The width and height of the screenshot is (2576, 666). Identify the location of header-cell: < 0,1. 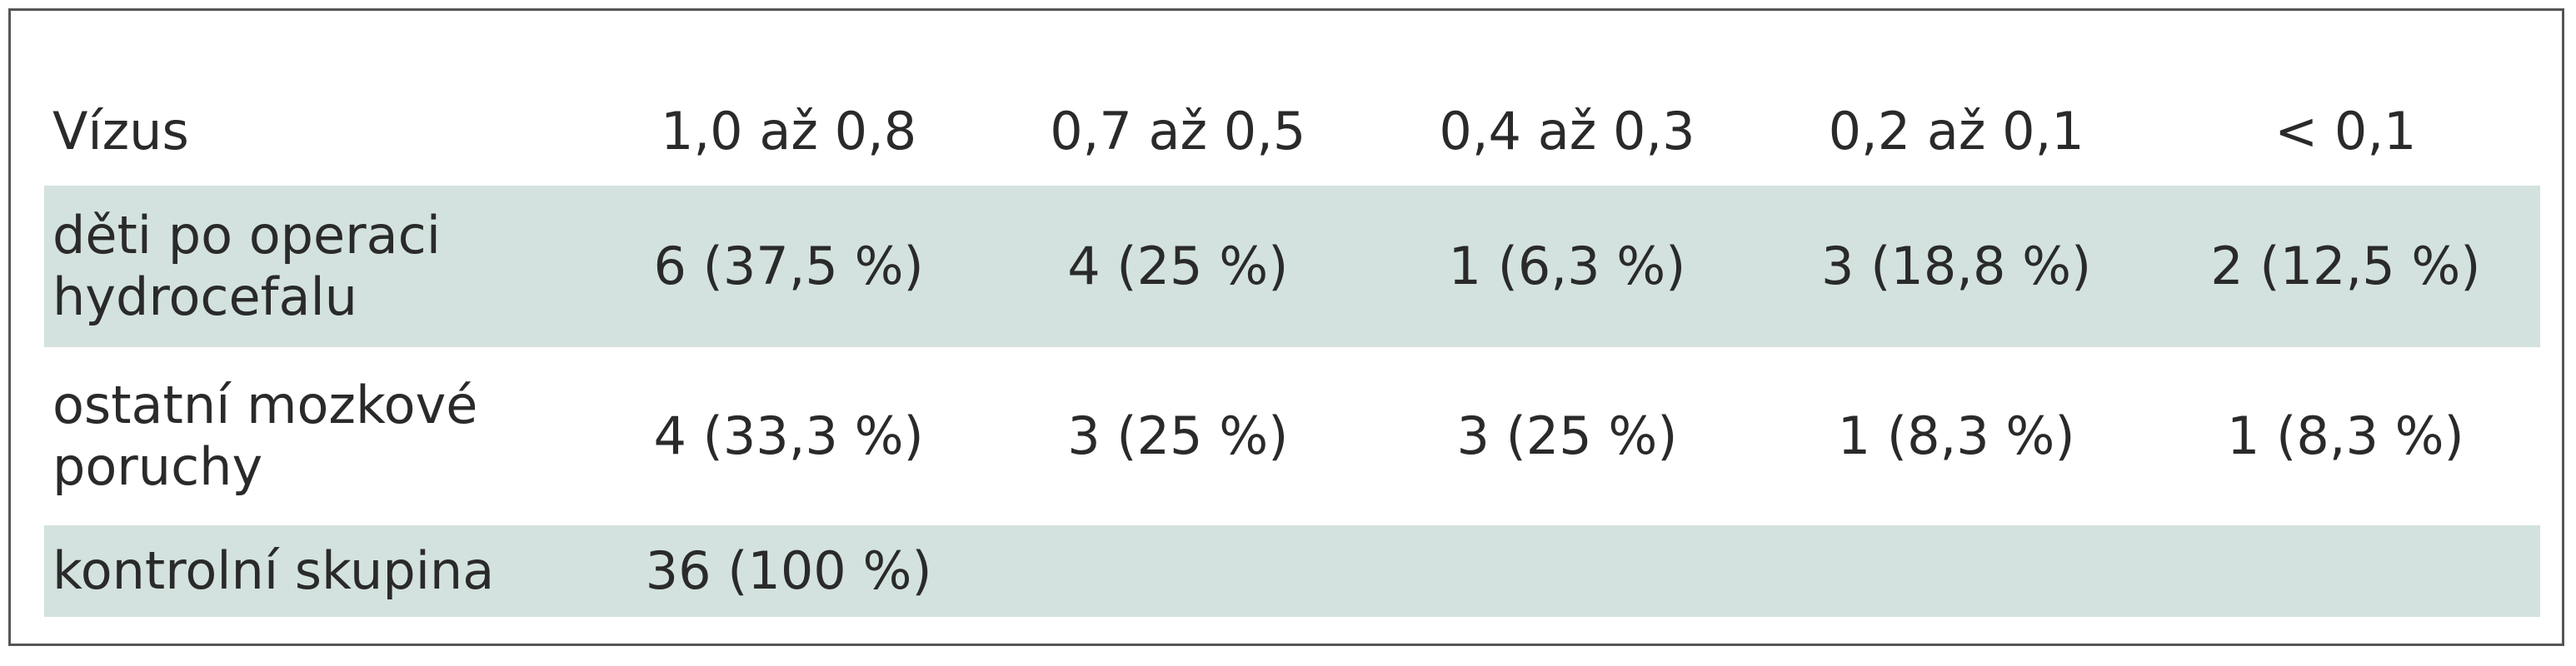
(2345, 131).